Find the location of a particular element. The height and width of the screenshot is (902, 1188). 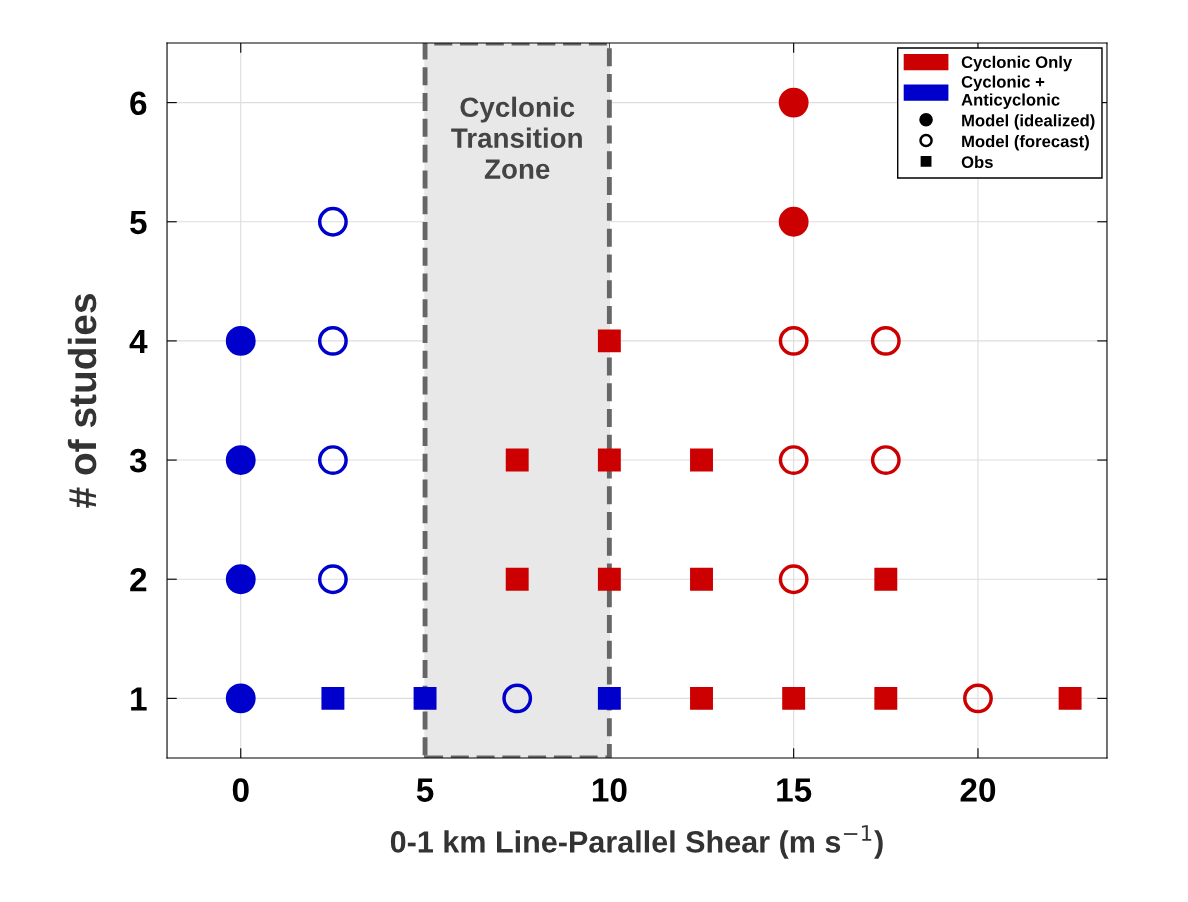

legend-label: Obs is located at coordinates (977, 162).